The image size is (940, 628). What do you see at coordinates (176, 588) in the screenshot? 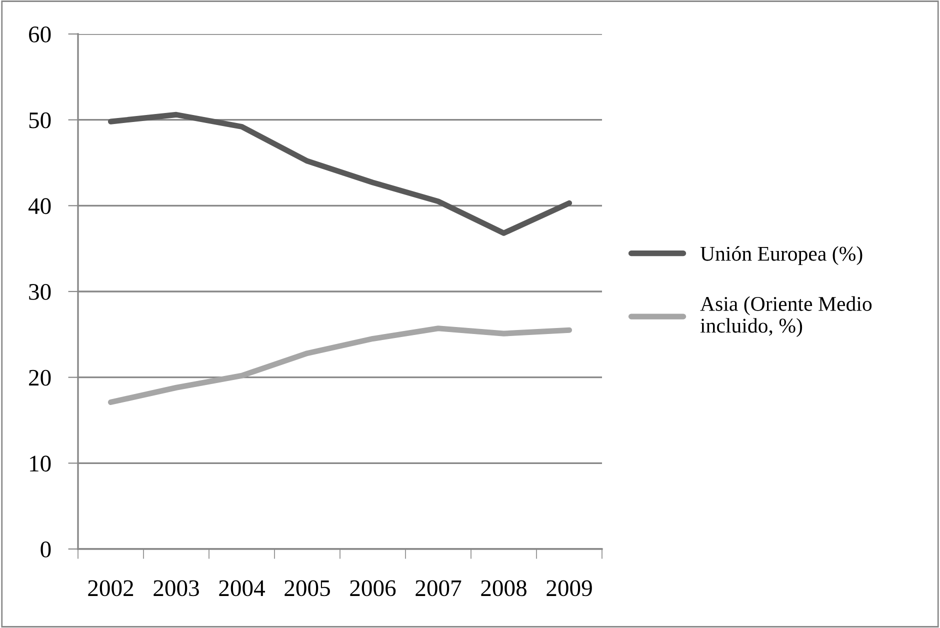
I see `x-tick-label: 2003` at bounding box center [176, 588].